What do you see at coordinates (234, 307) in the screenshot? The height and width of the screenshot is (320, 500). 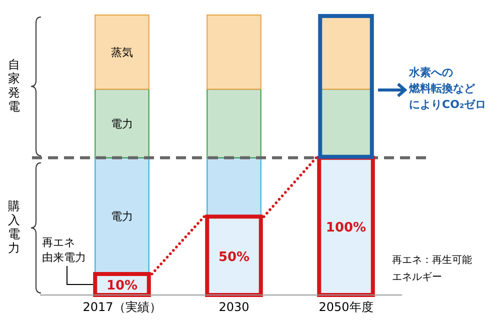 I see `x-tick-label: 2030` at bounding box center [234, 307].